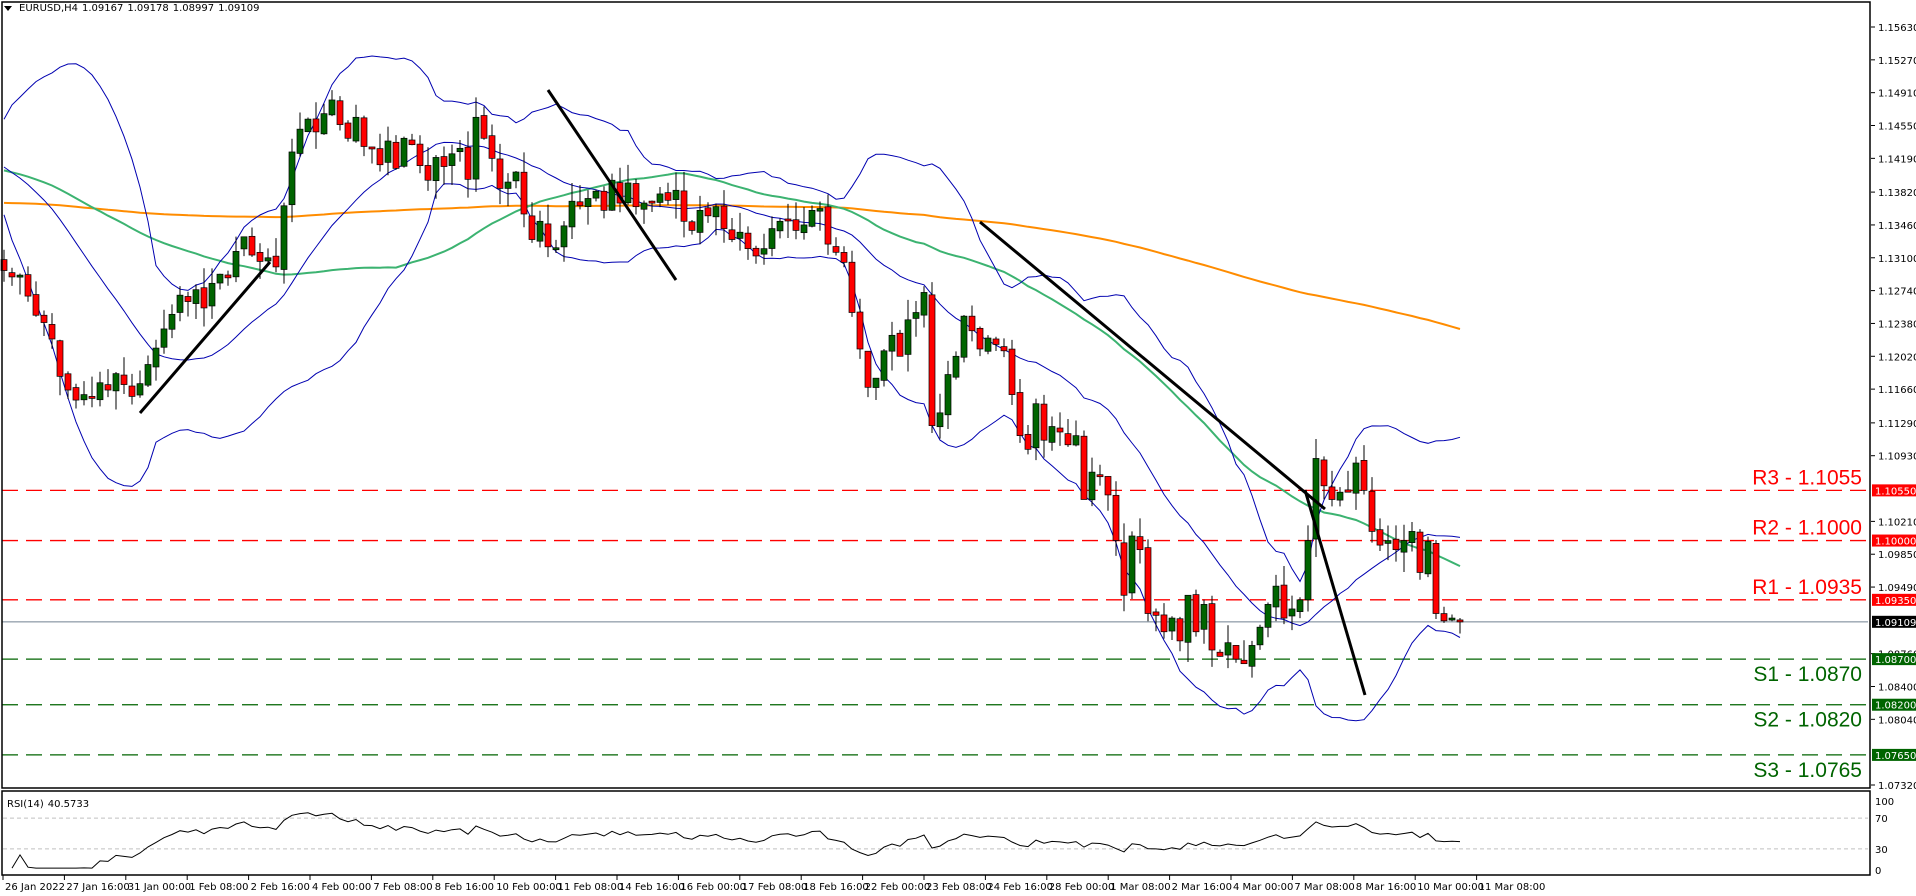  What do you see at coordinates (1884, 802) in the screenshot?
I see `svg-text: 100` at bounding box center [1884, 802].